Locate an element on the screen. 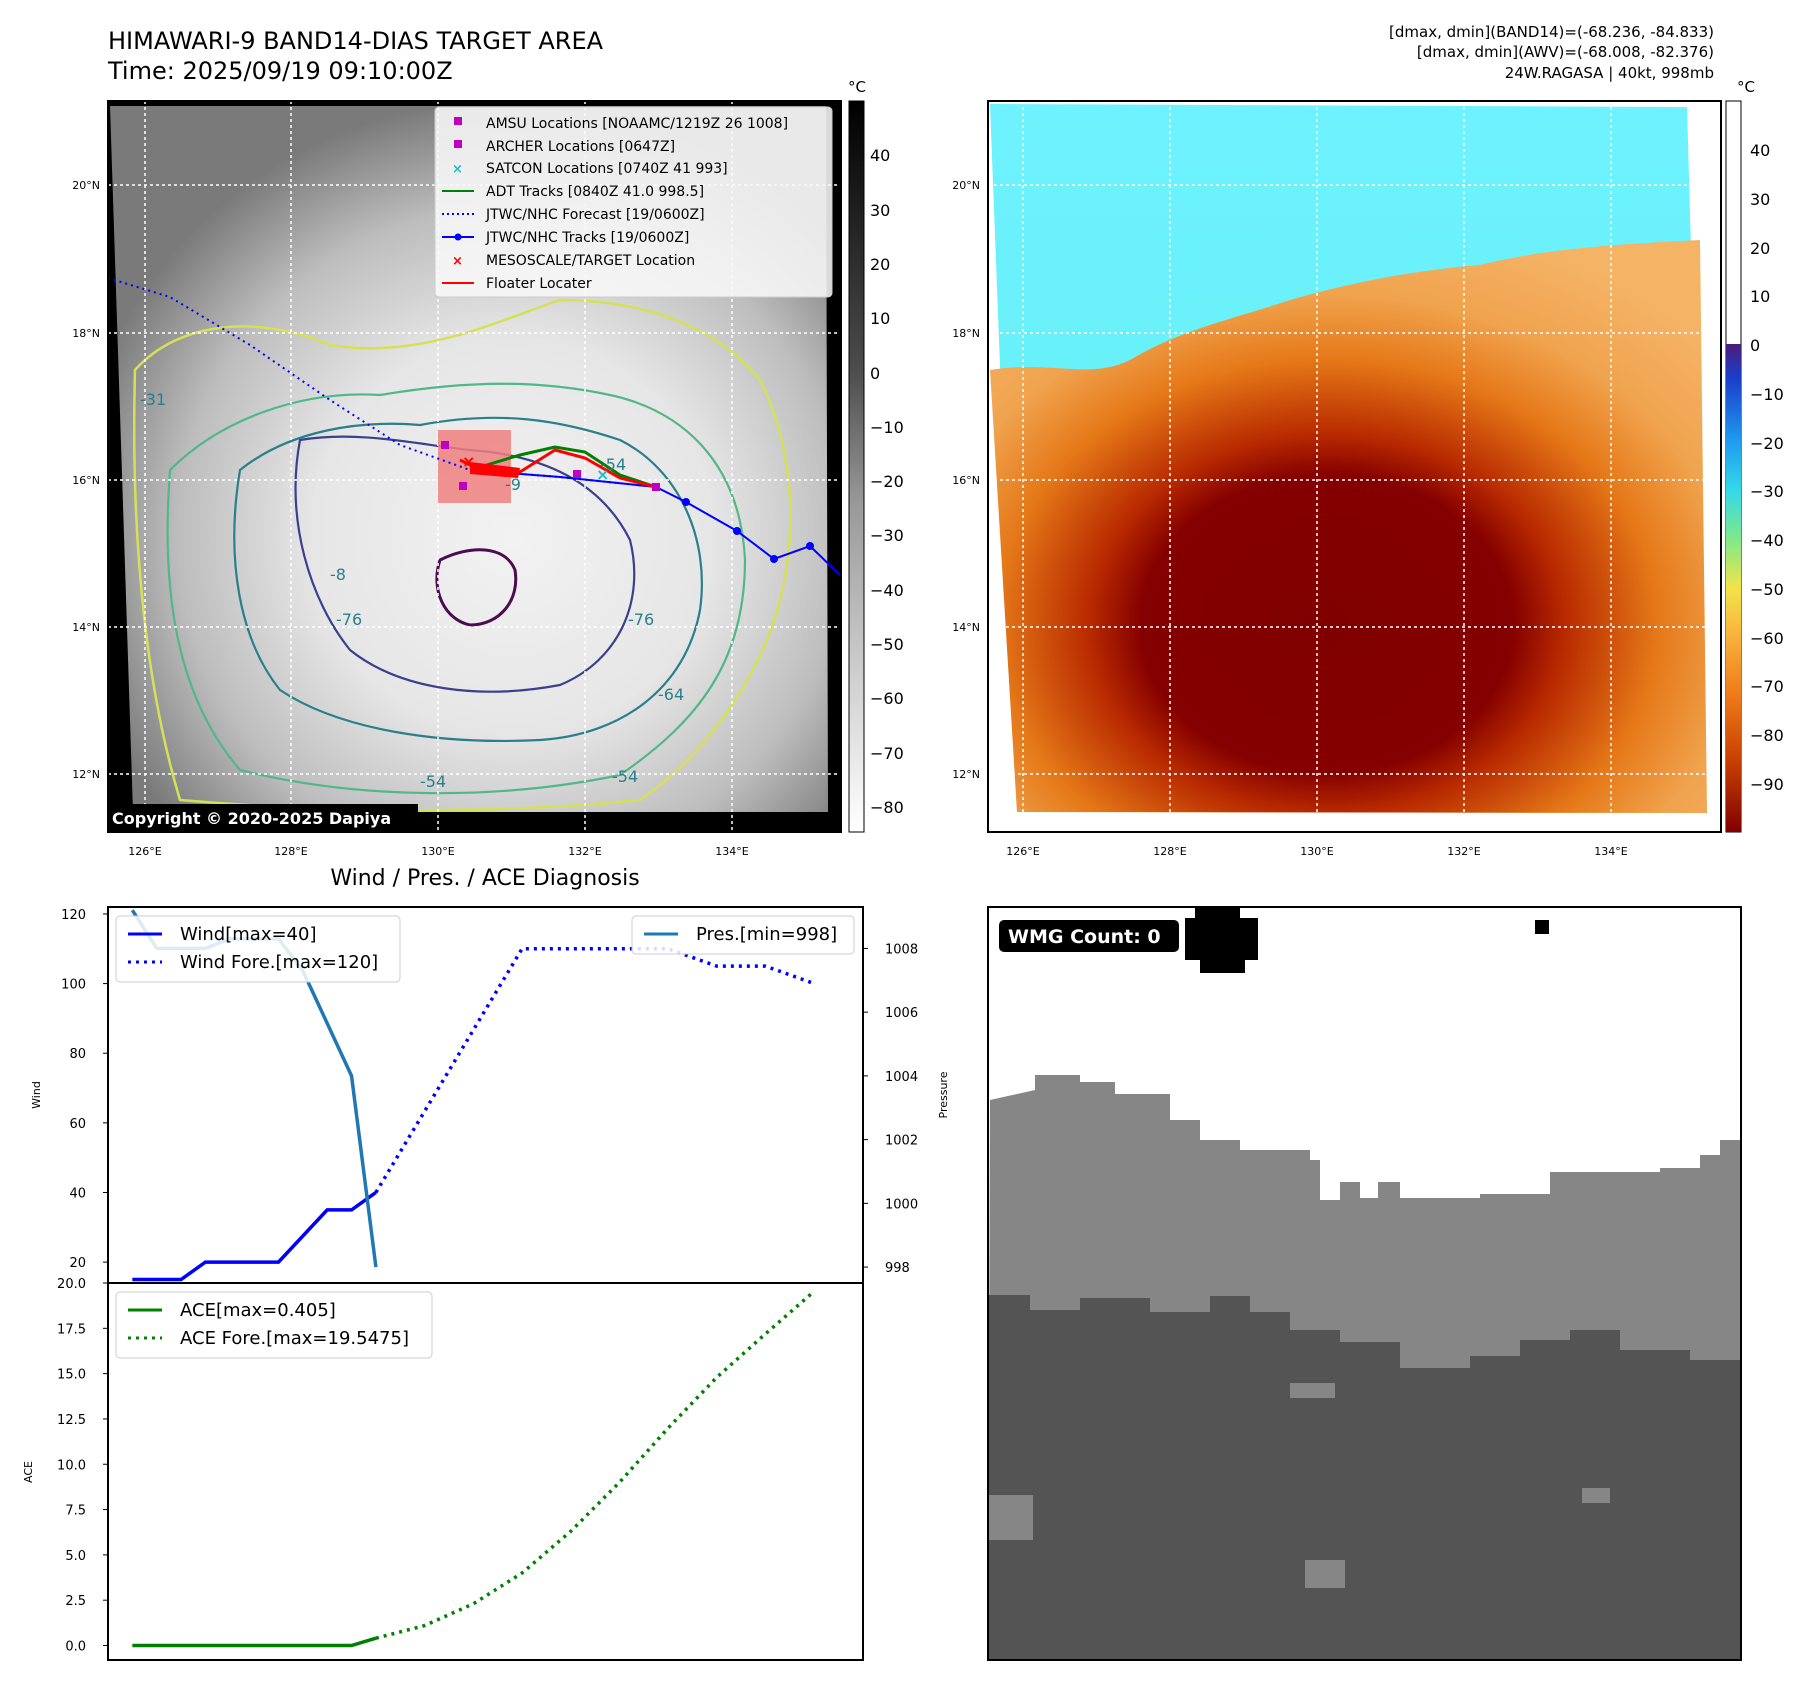  dmax-band14-text: [dmax, dmin](BAND14)=(-68.236, -84.833) is located at coordinates (1551, 32).